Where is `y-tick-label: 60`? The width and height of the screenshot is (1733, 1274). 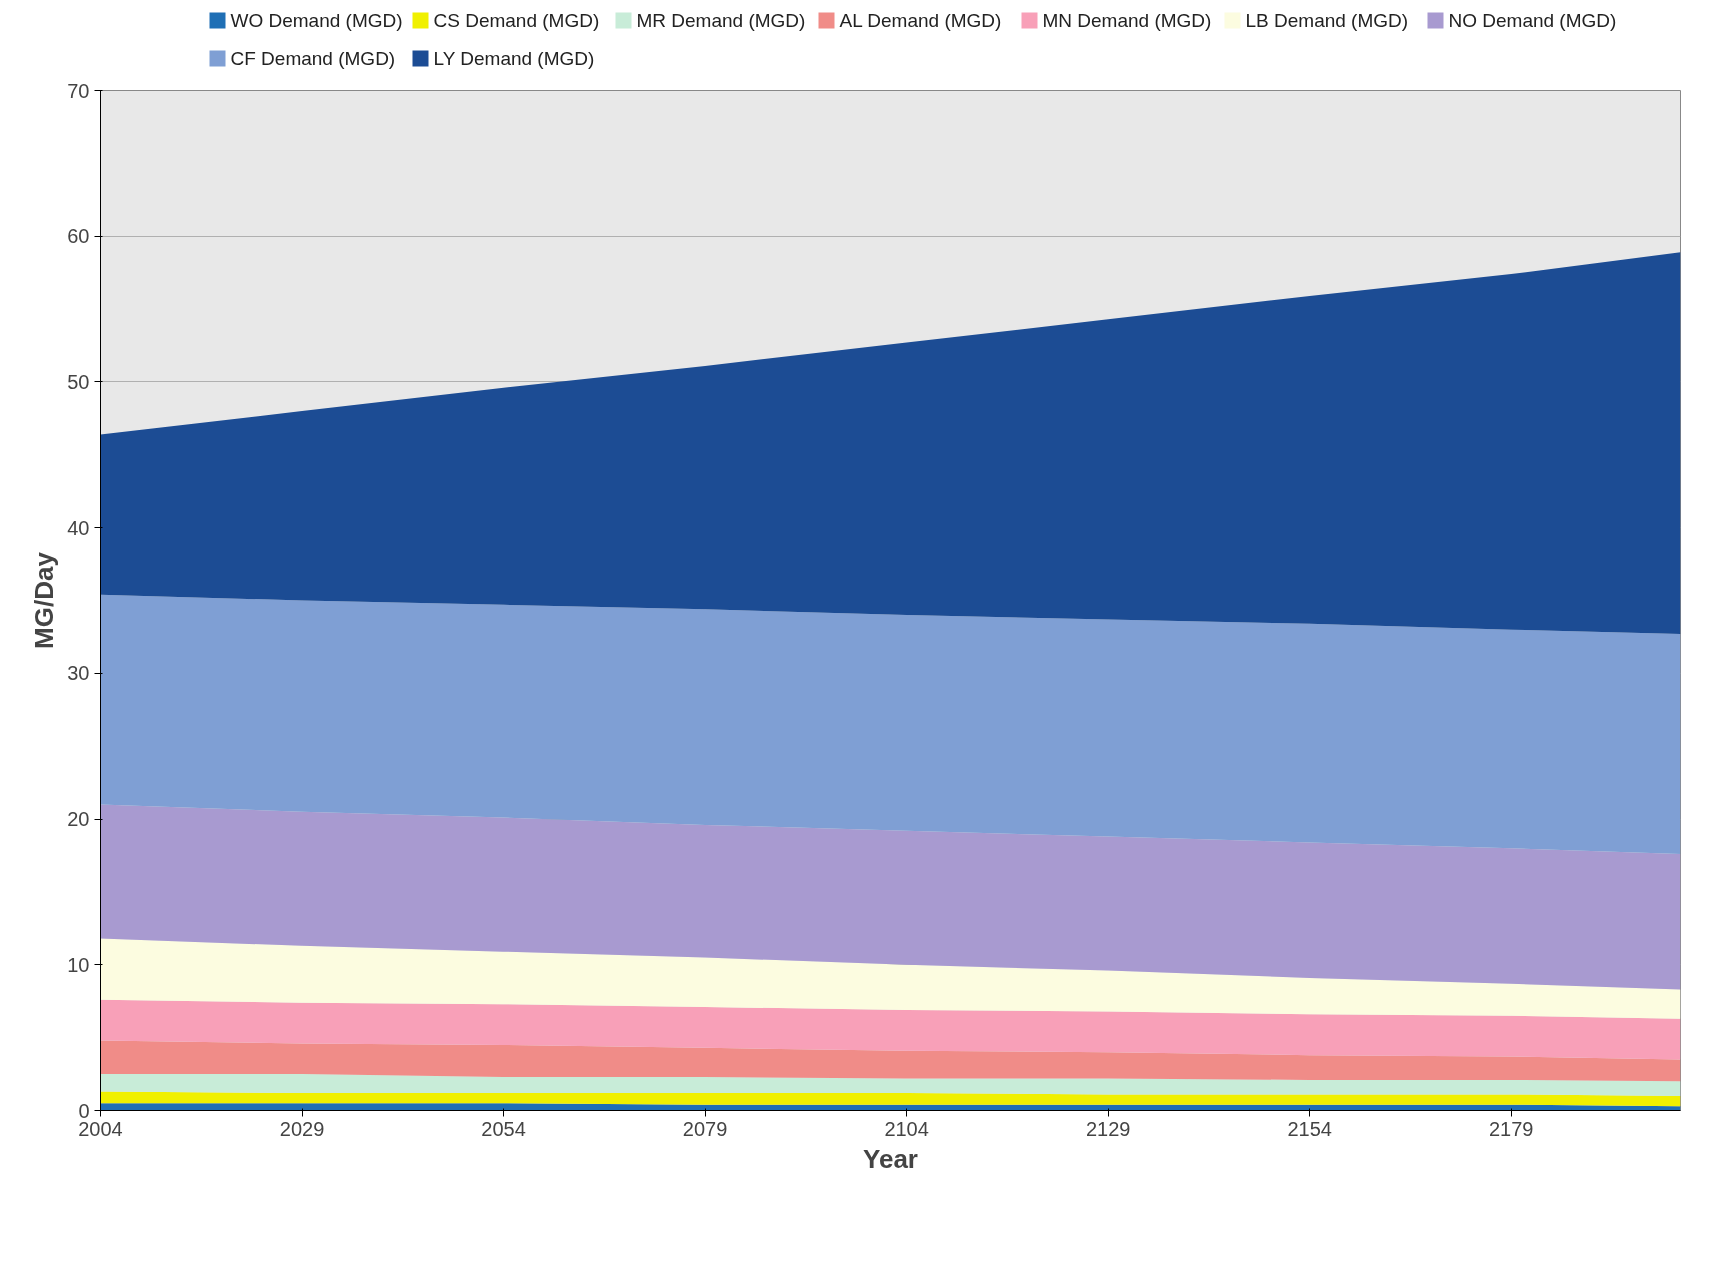 y-tick-label: 60 is located at coordinates (78, 236).